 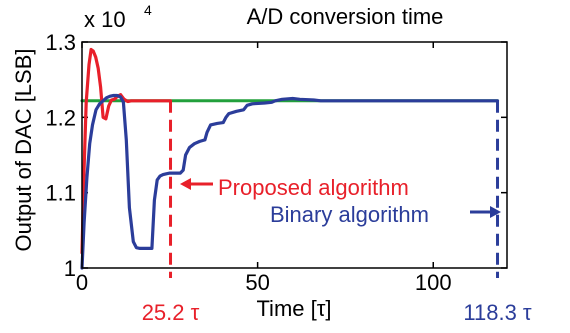 I want to click on y-exponent-label: x 10, so click(x=105, y=19).